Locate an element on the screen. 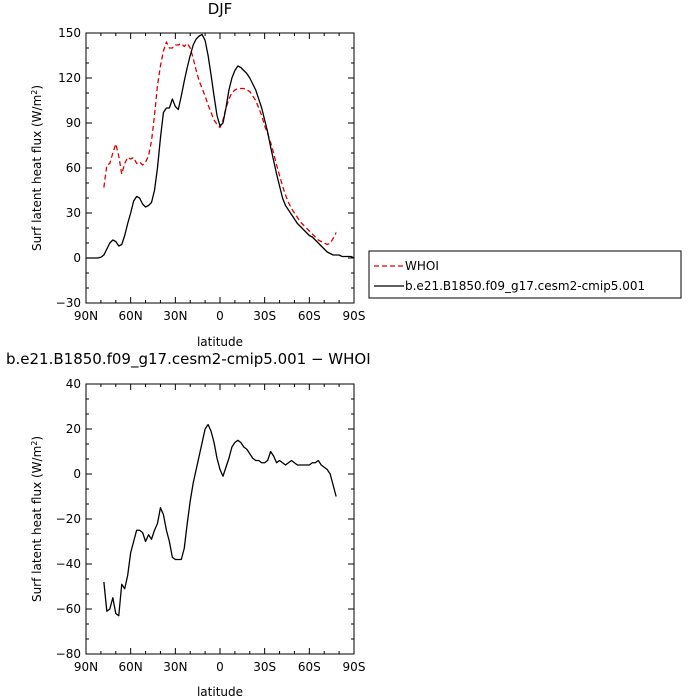  legend-box is located at coordinates (525, 274).